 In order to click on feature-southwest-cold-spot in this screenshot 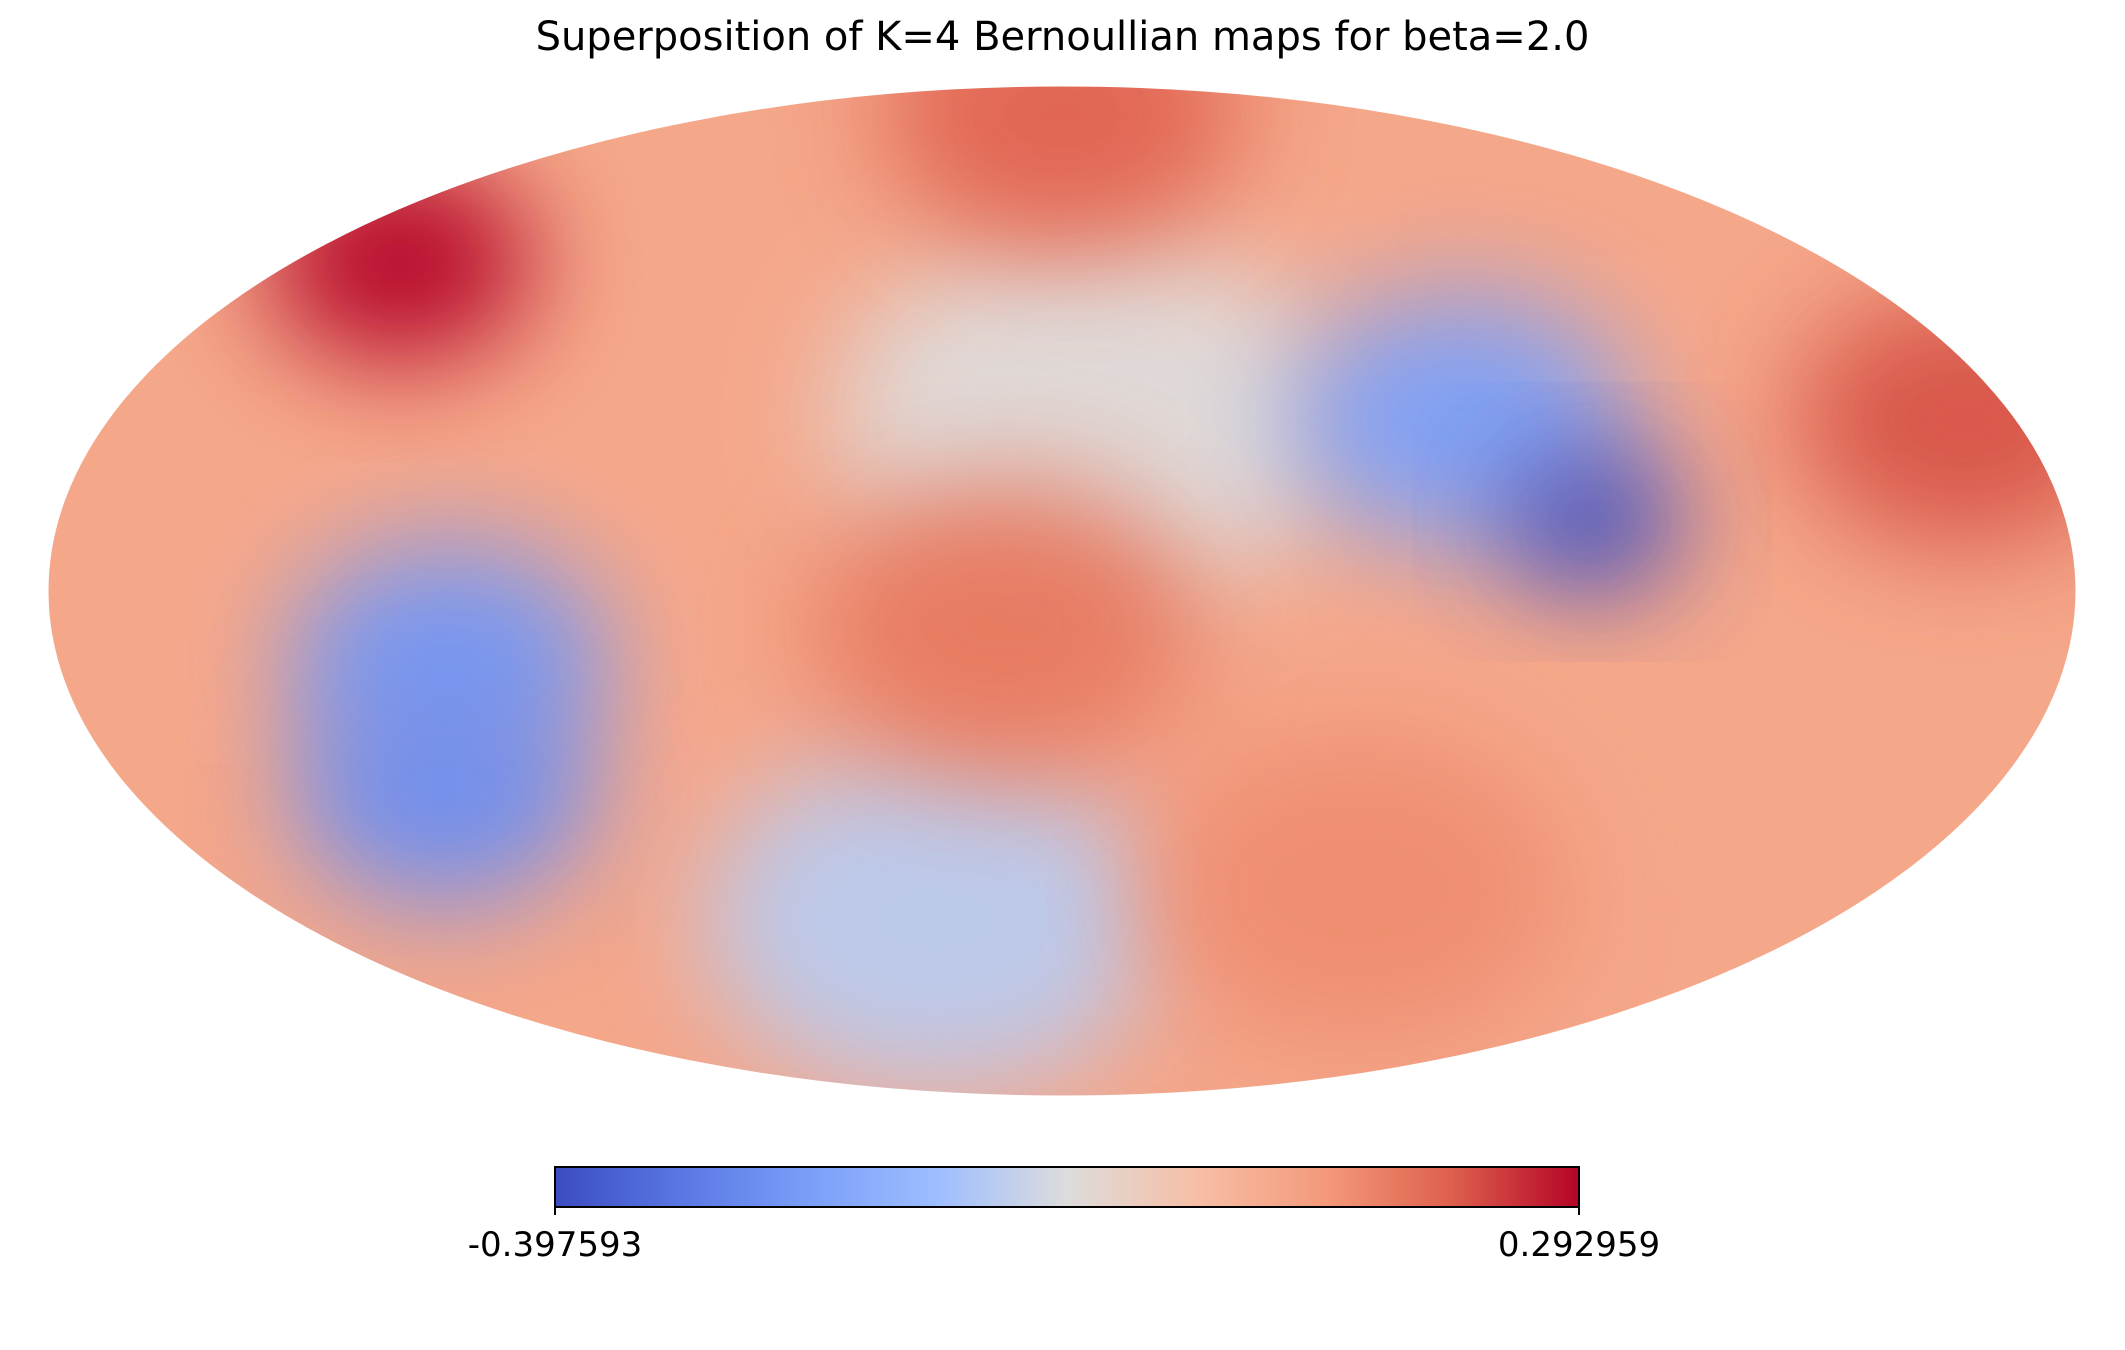, I will do `click(443, 795)`.